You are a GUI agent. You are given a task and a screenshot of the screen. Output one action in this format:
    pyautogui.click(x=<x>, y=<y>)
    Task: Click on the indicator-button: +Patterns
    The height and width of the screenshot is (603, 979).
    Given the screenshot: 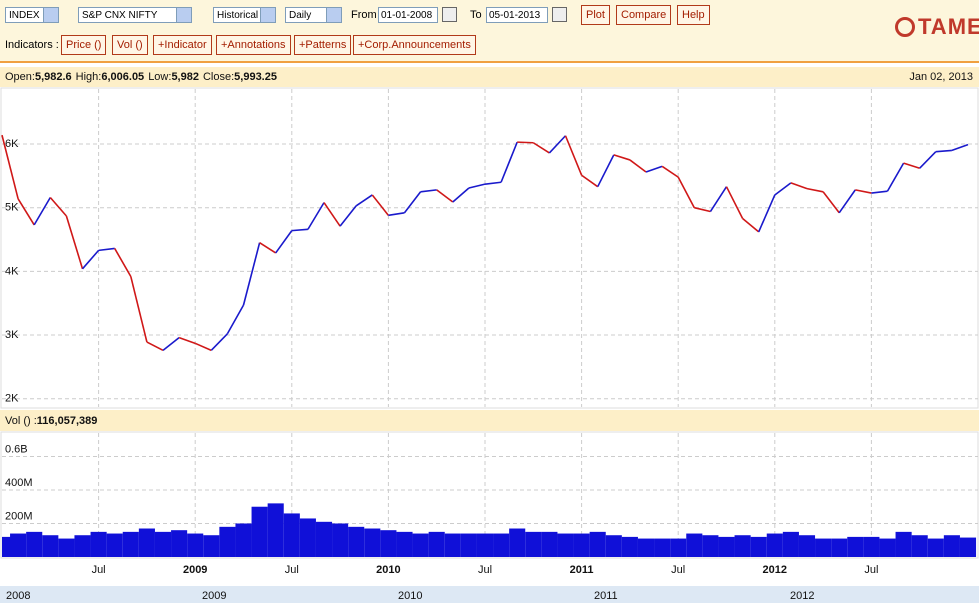 What is the action you would take?
    pyautogui.click(x=323, y=45)
    